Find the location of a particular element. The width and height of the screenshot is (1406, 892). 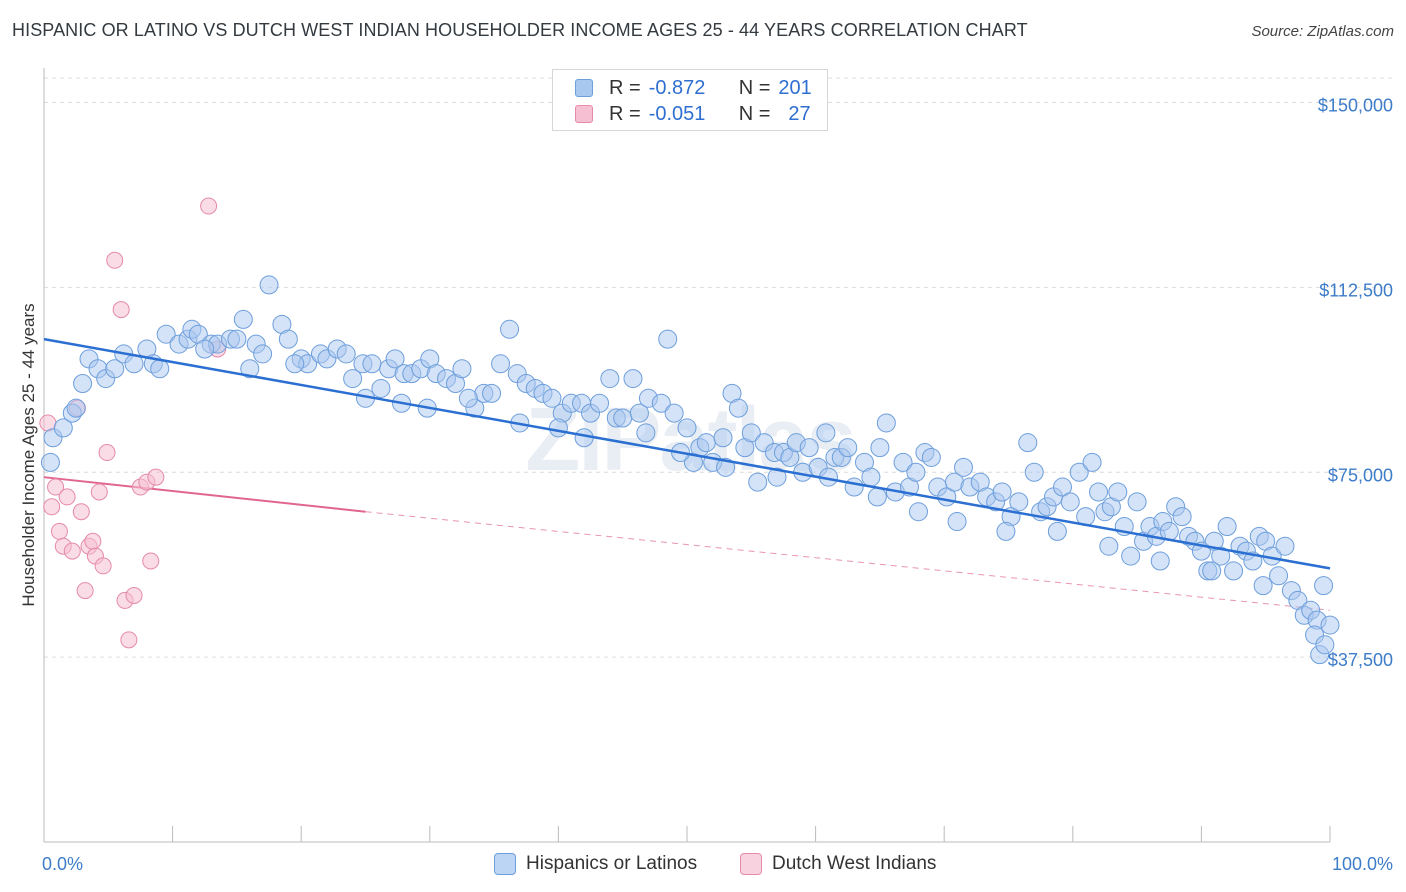

y-tick-label: $150,000 is located at coordinates (1355, 106).